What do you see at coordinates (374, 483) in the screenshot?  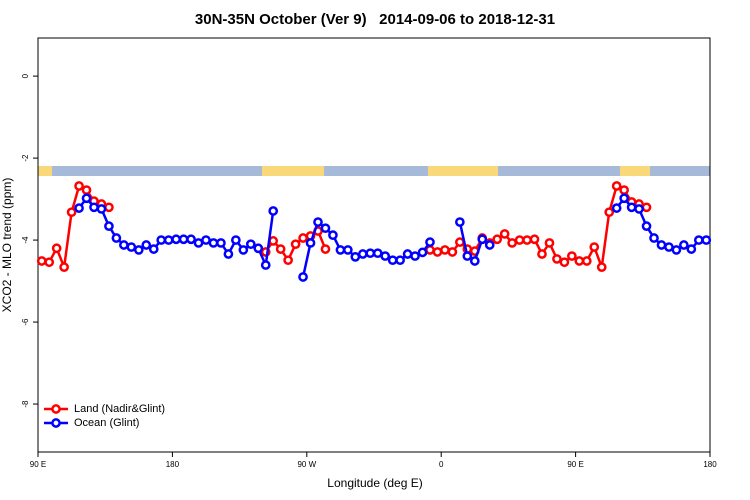 I see `x-axis-label: Longitude (deg E)` at bounding box center [374, 483].